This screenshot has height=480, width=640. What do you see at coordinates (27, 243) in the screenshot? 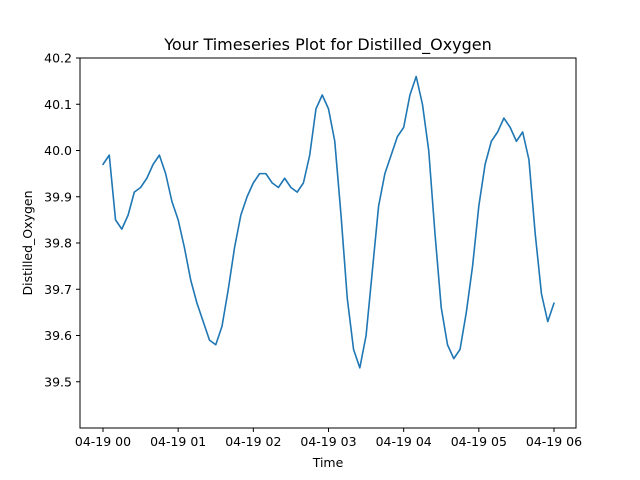
I see `y-axis-label: Distilled_Oxygen` at bounding box center [27, 243].